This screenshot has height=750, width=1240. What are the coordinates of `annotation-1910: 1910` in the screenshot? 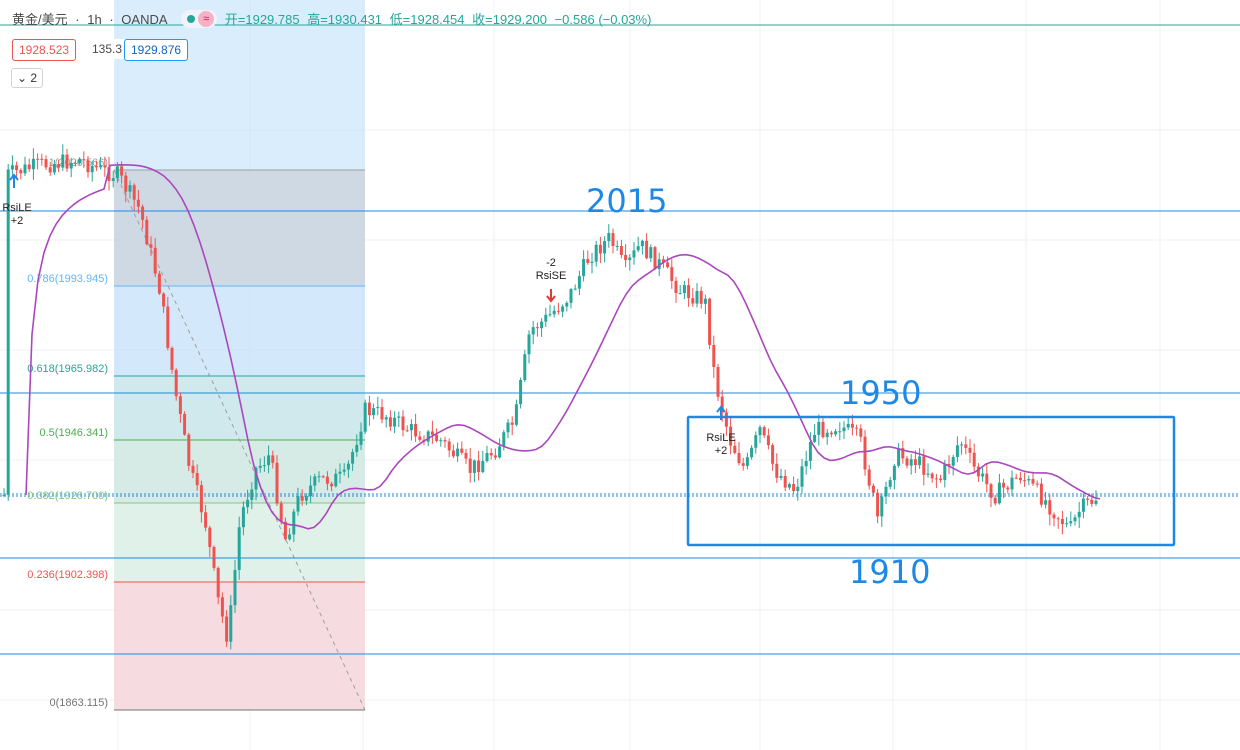 It's located at (889, 572).